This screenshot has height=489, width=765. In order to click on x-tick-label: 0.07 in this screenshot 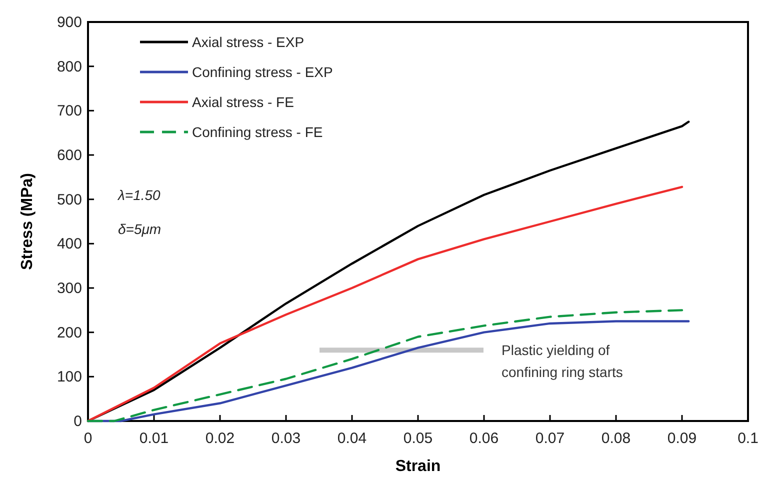, I will do `click(550, 438)`.